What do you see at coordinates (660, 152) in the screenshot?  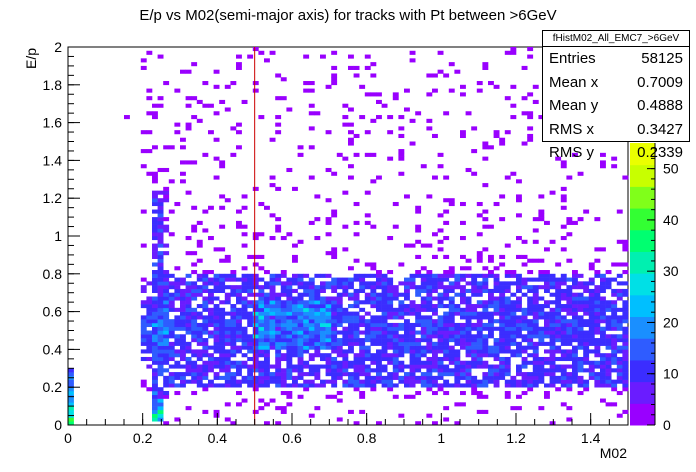 I see `stats-value: 0.2339` at bounding box center [660, 152].